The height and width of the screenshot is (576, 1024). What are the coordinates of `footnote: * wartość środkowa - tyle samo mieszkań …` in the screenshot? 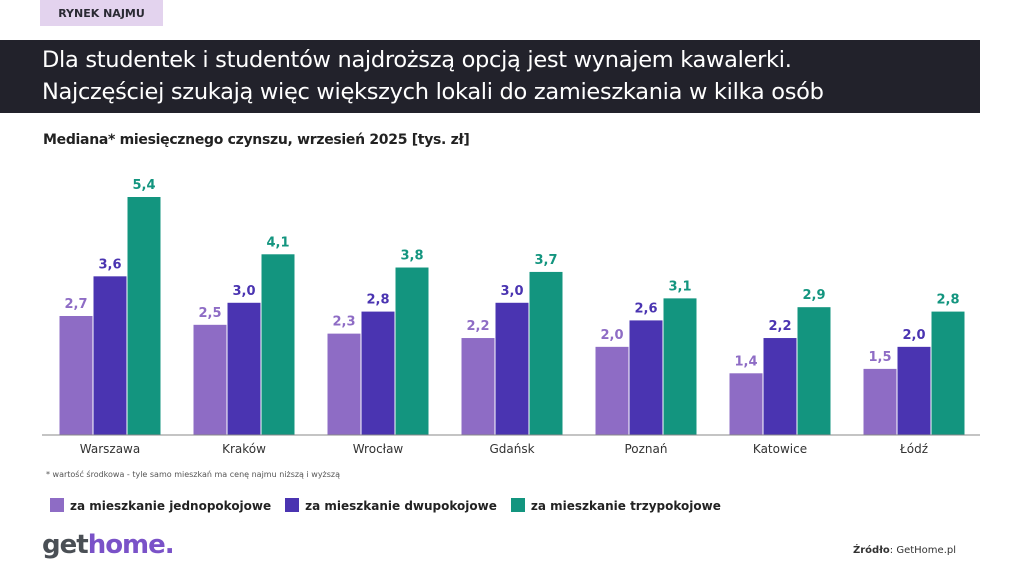 It's located at (193, 474).